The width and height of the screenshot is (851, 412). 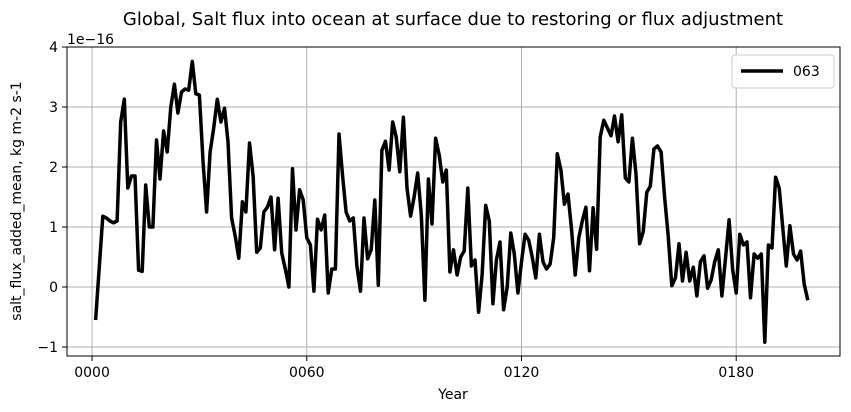 I want to click on y-tick-label: 0, so click(x=53, y=288).